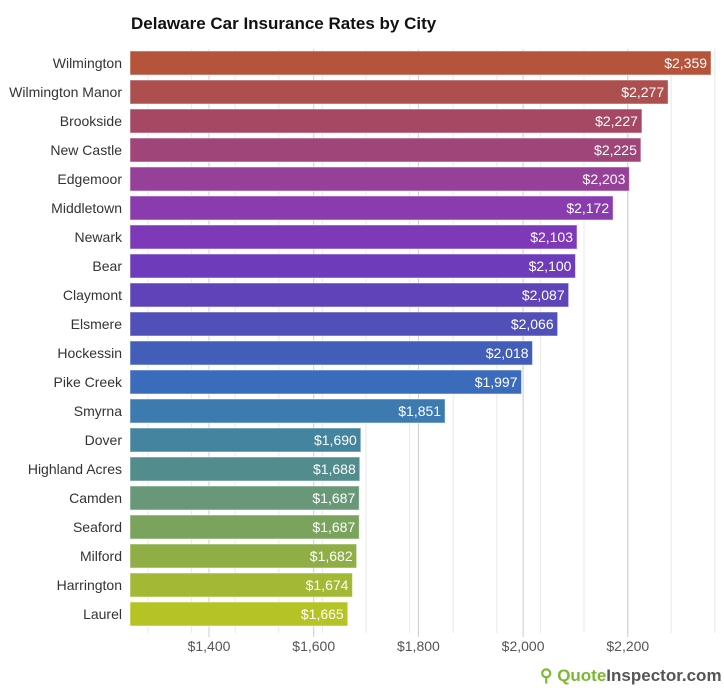  Describe the element at coordinates (335, 440) in the screenshot. I see `data-label: $1,690` at that location.